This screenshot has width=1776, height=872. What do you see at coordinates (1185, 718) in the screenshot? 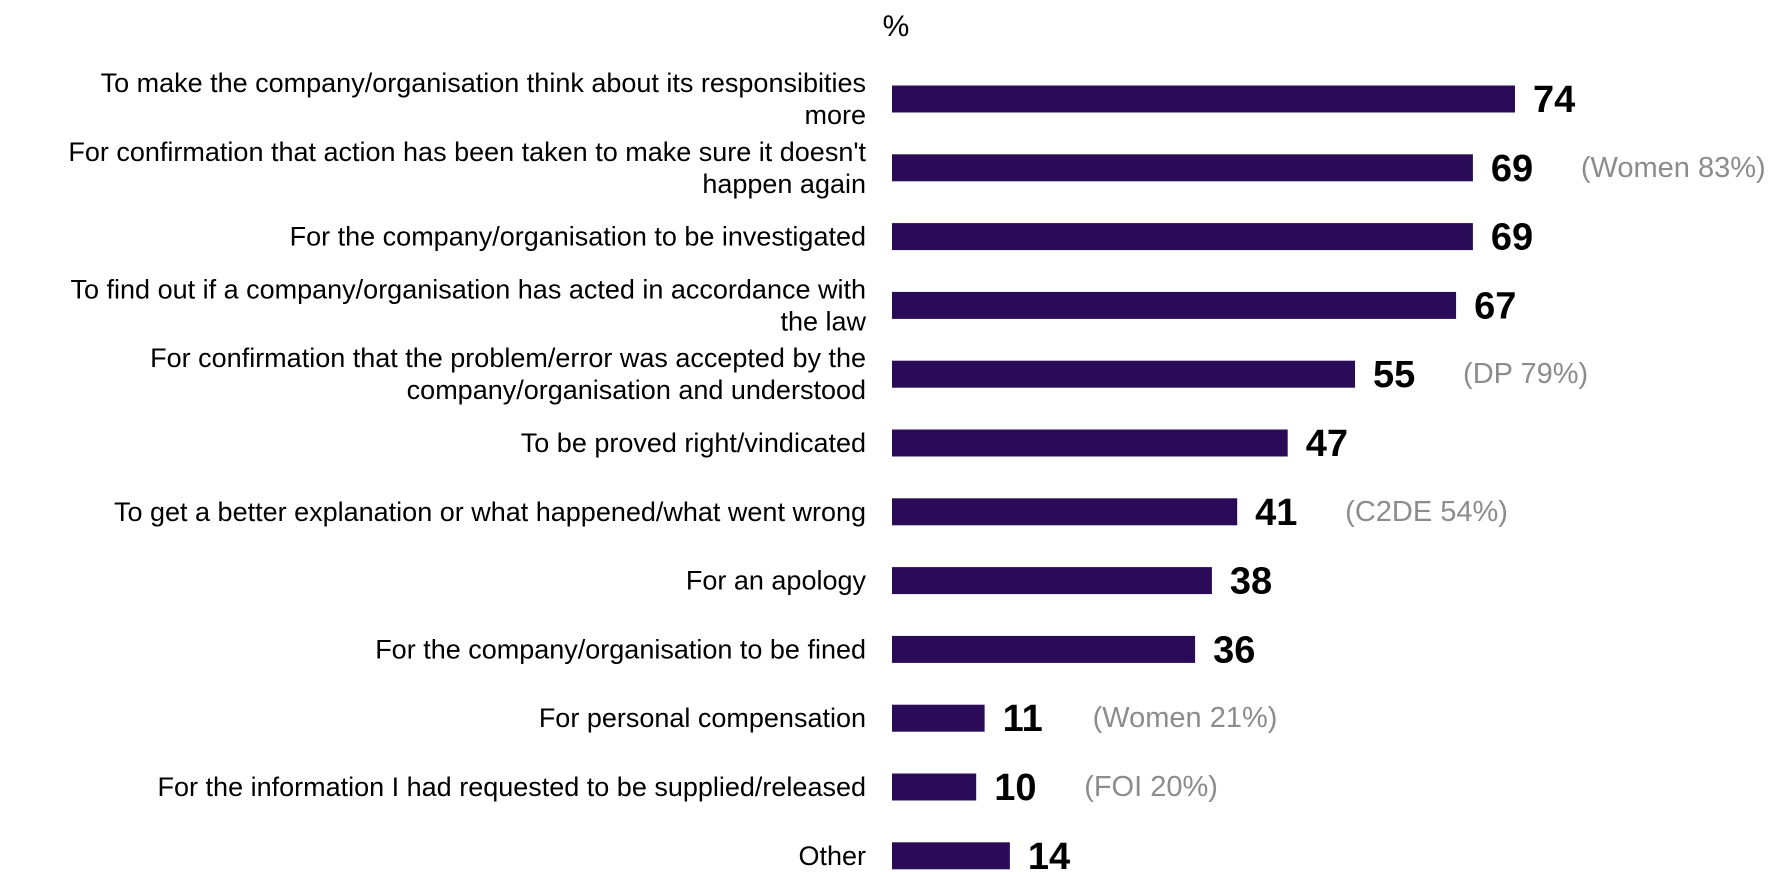
I see `note-label: (Women 21%)` at bounding box center [1185, 718].